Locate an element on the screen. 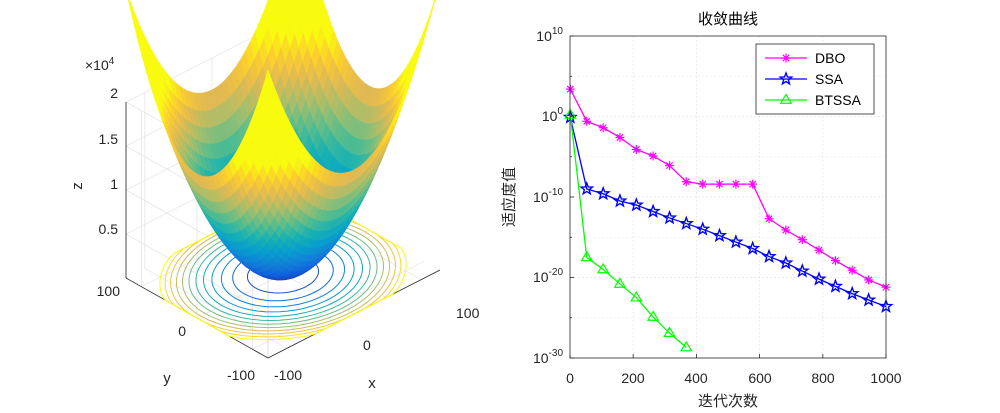 This screenshot has height=413, width=1000. legend-markers is located at coordinates (786, 78).